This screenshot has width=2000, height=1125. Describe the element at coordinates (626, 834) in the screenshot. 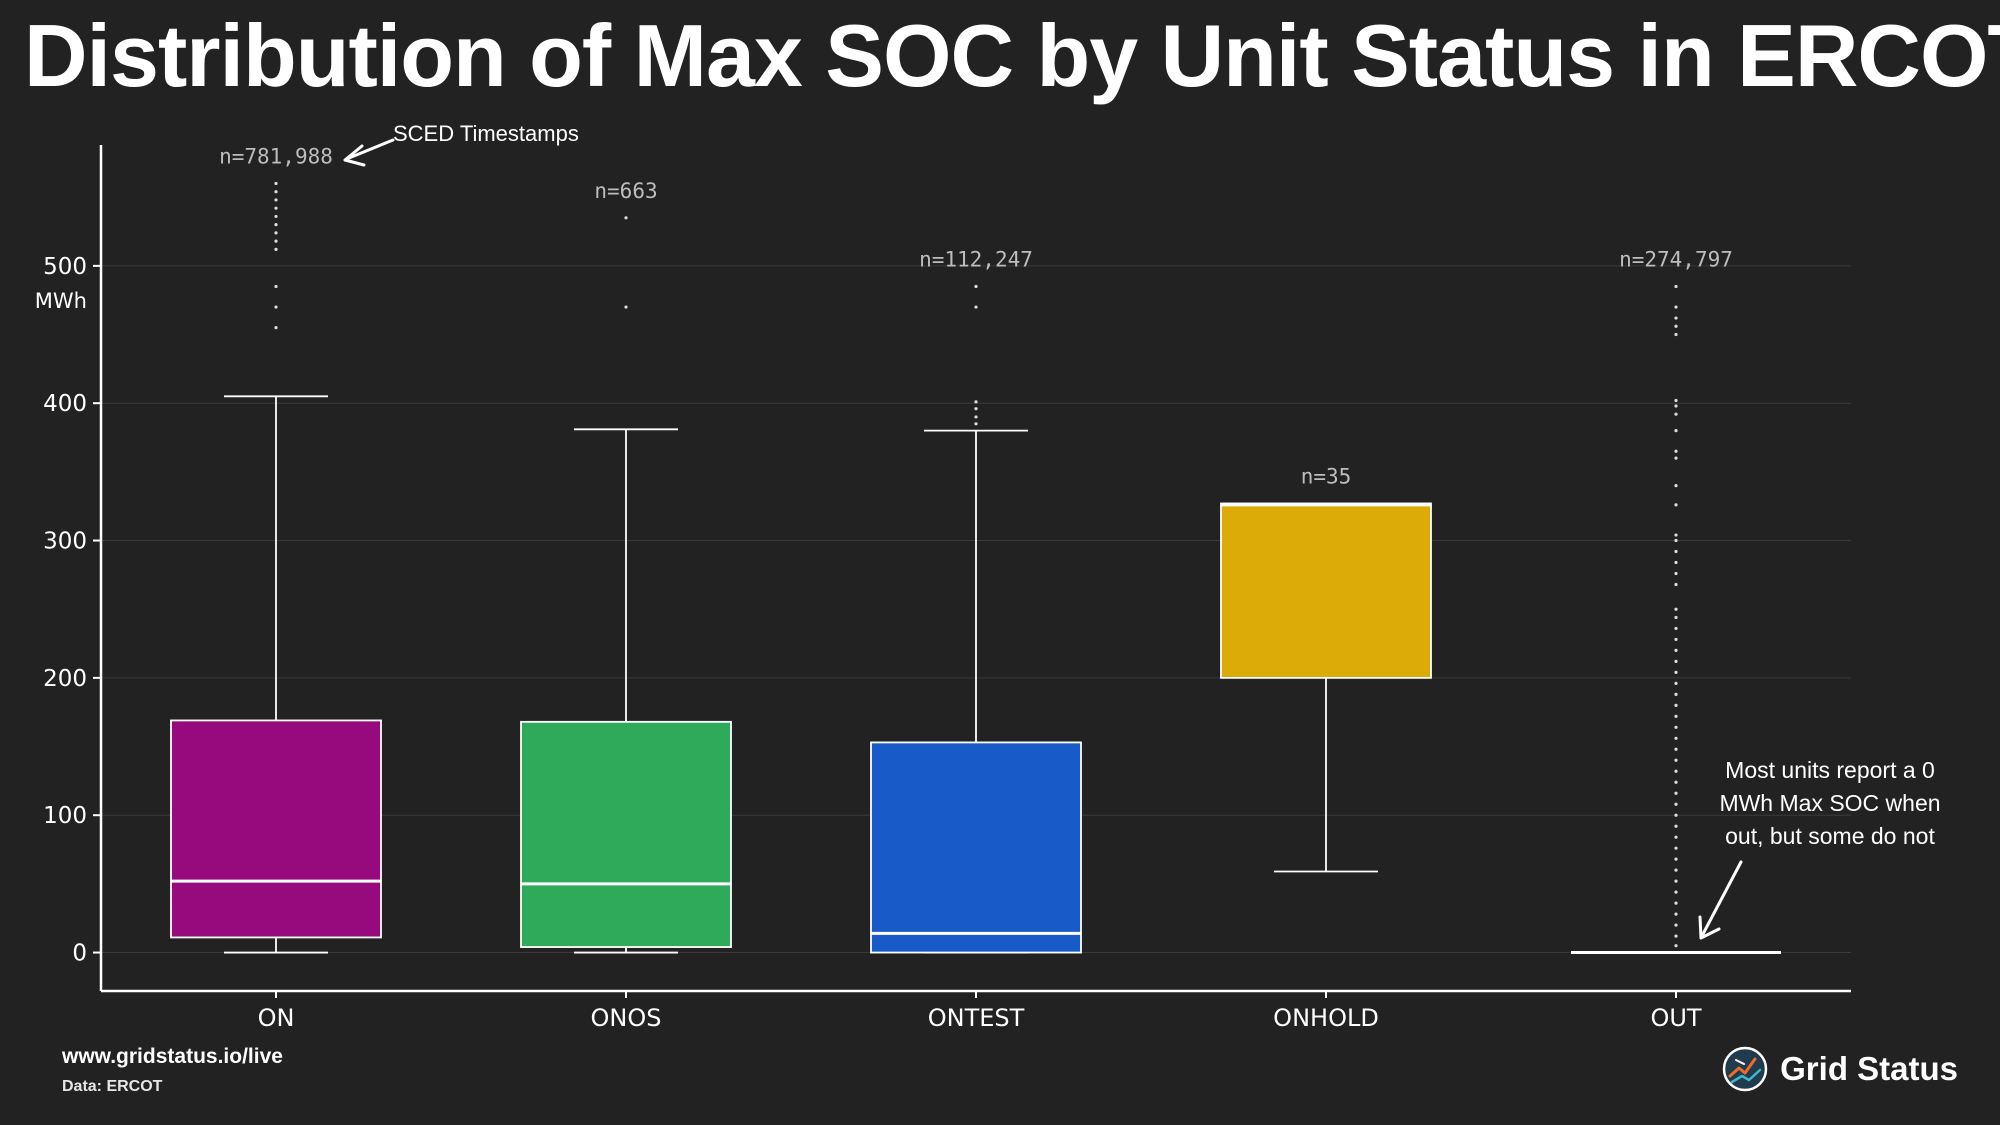

I see `box-onos` at that location.